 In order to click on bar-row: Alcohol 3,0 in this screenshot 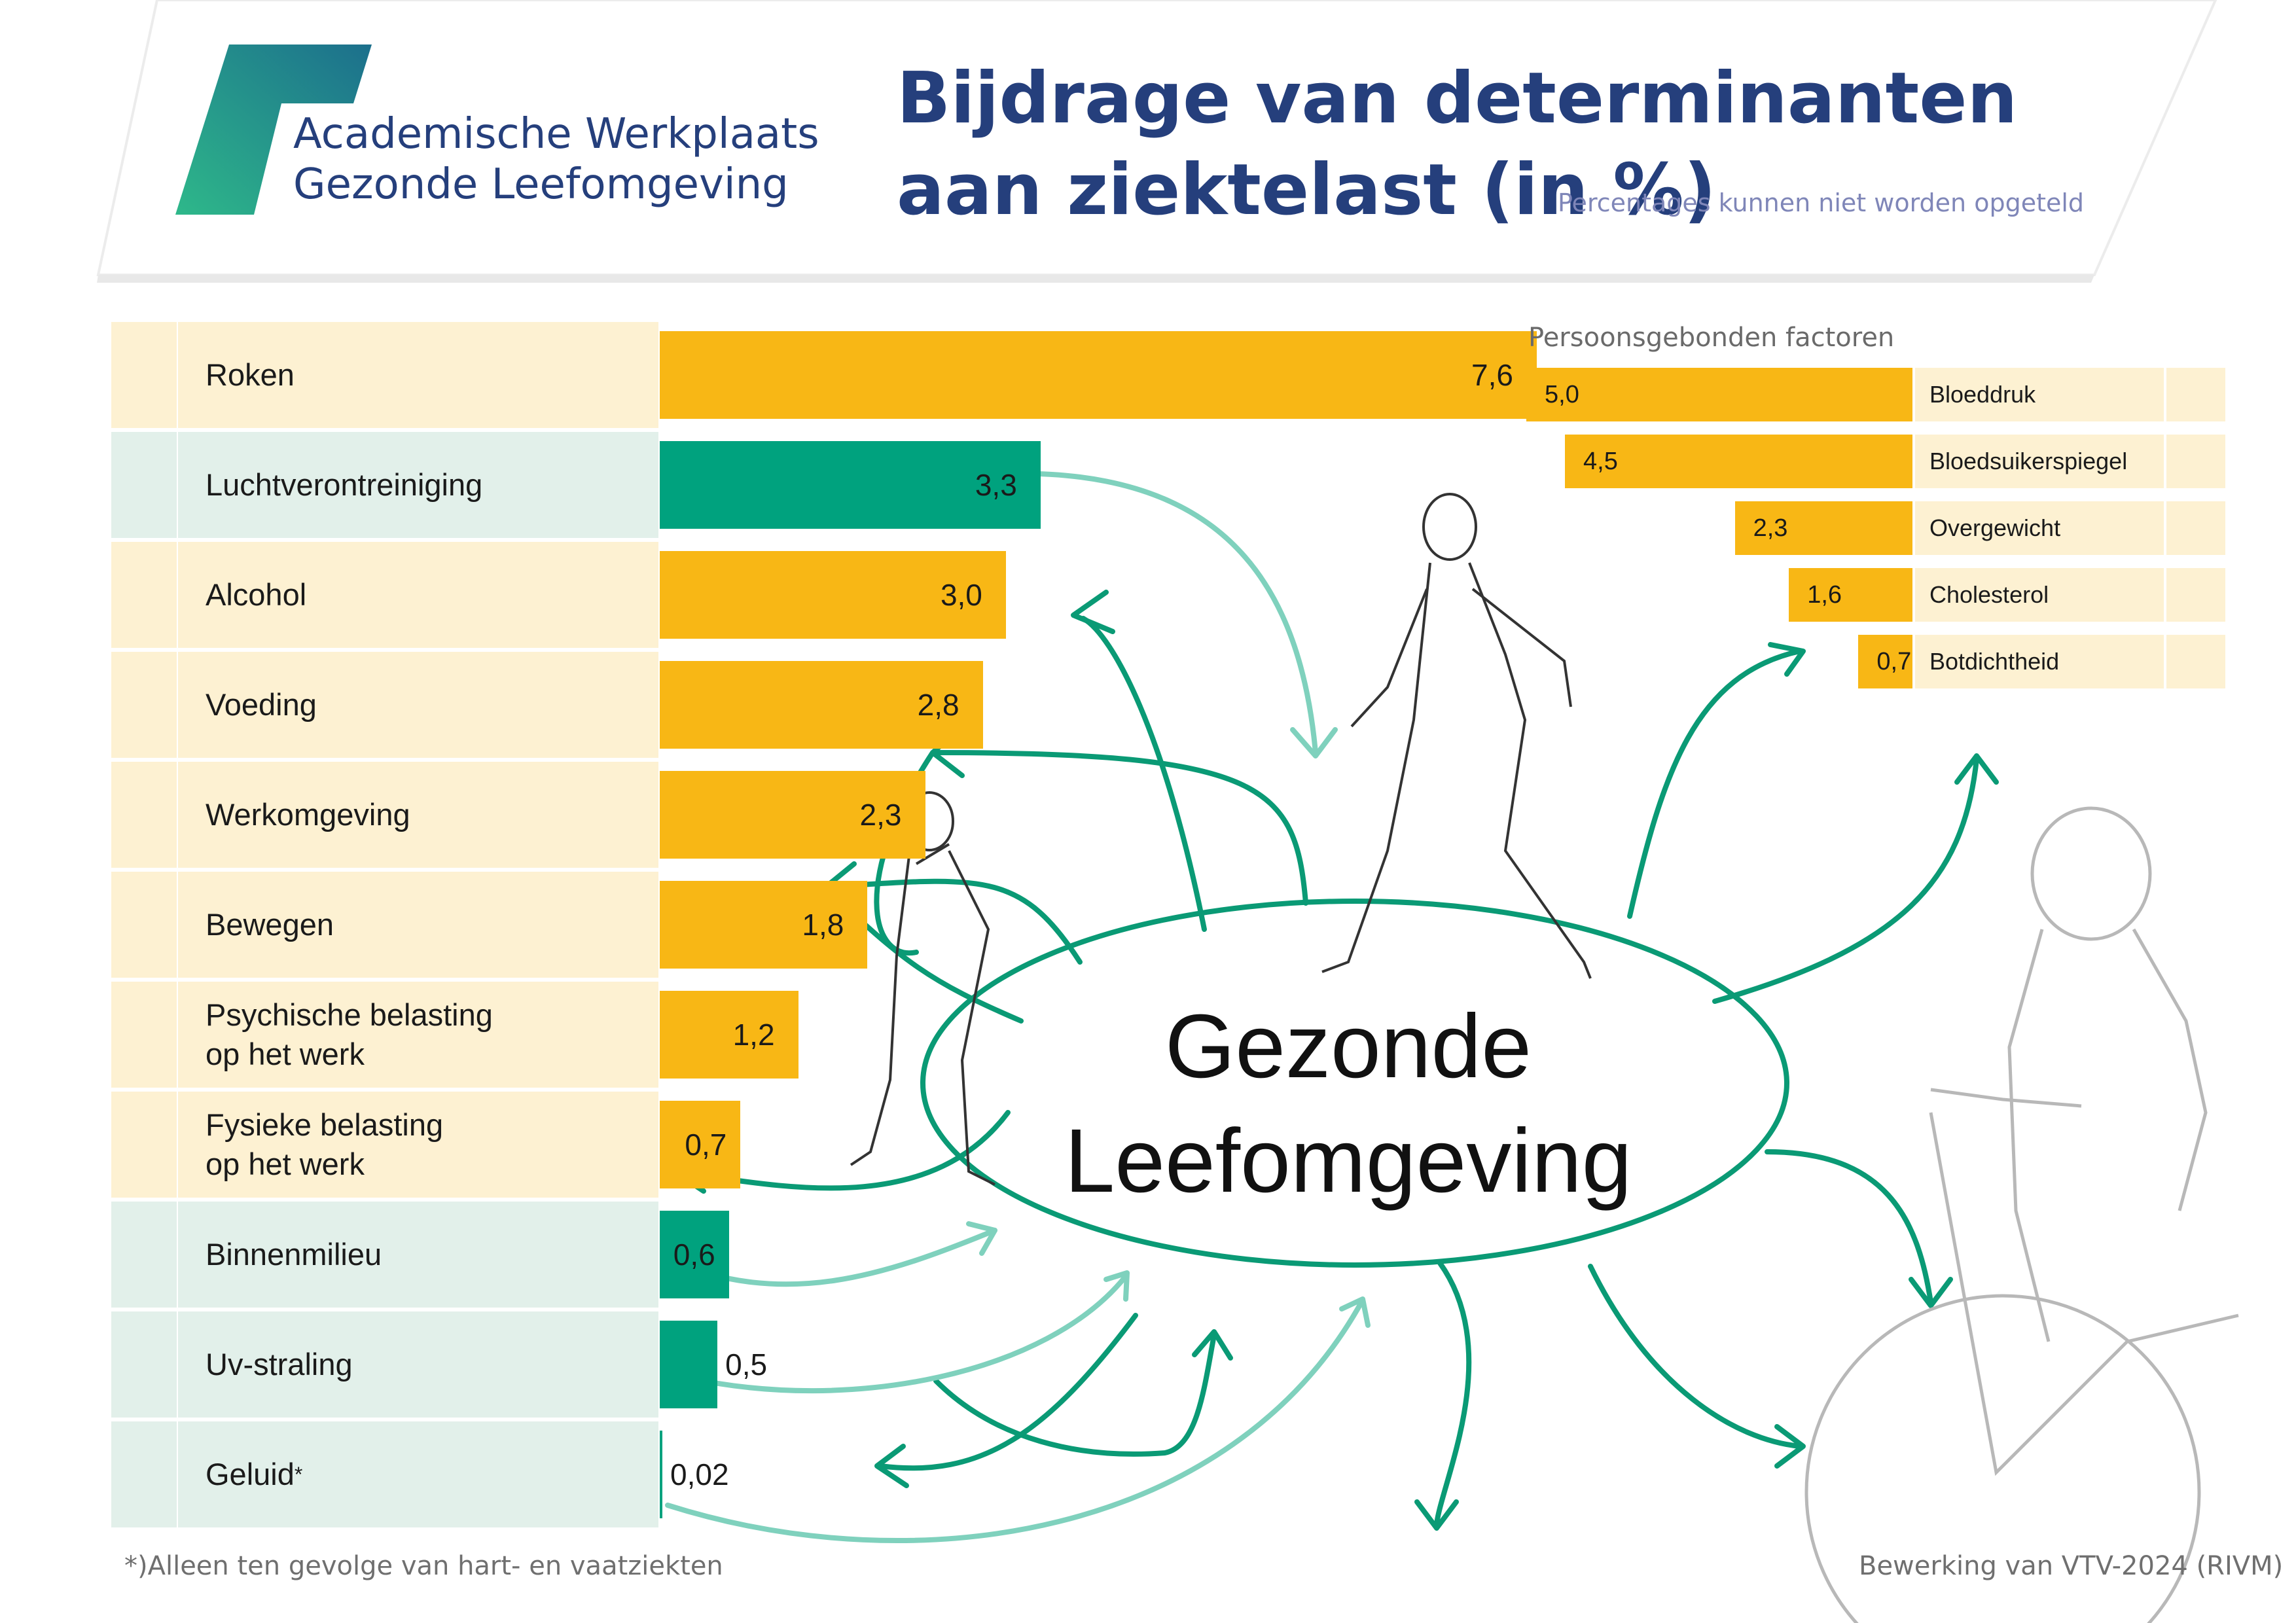, I will do `click(602, 595)`.